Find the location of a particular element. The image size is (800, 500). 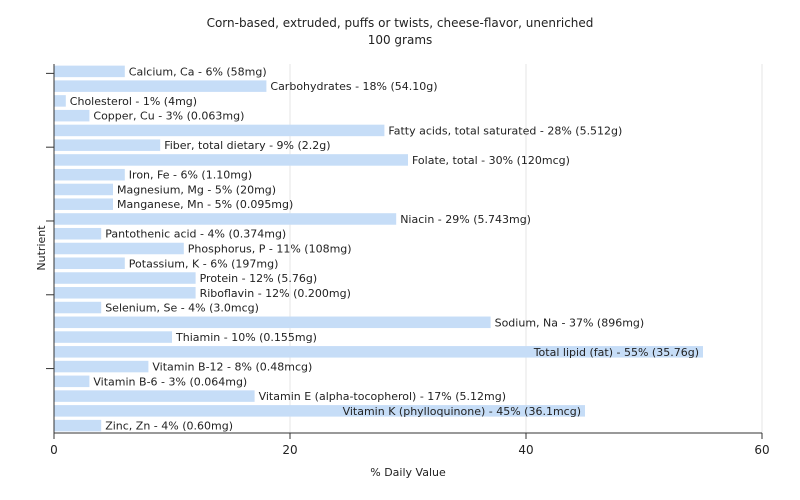

bar-label: Zinc, Zn - 4% (0.60mg) is located at coordinates (169, 426).